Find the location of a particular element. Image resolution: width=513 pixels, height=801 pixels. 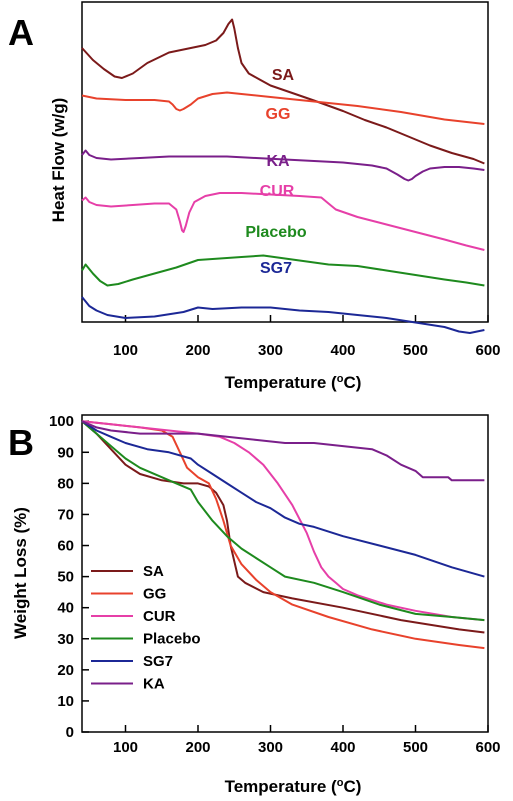

panel-b-x-tick-label: 500 is located at coordinates (415, 747).